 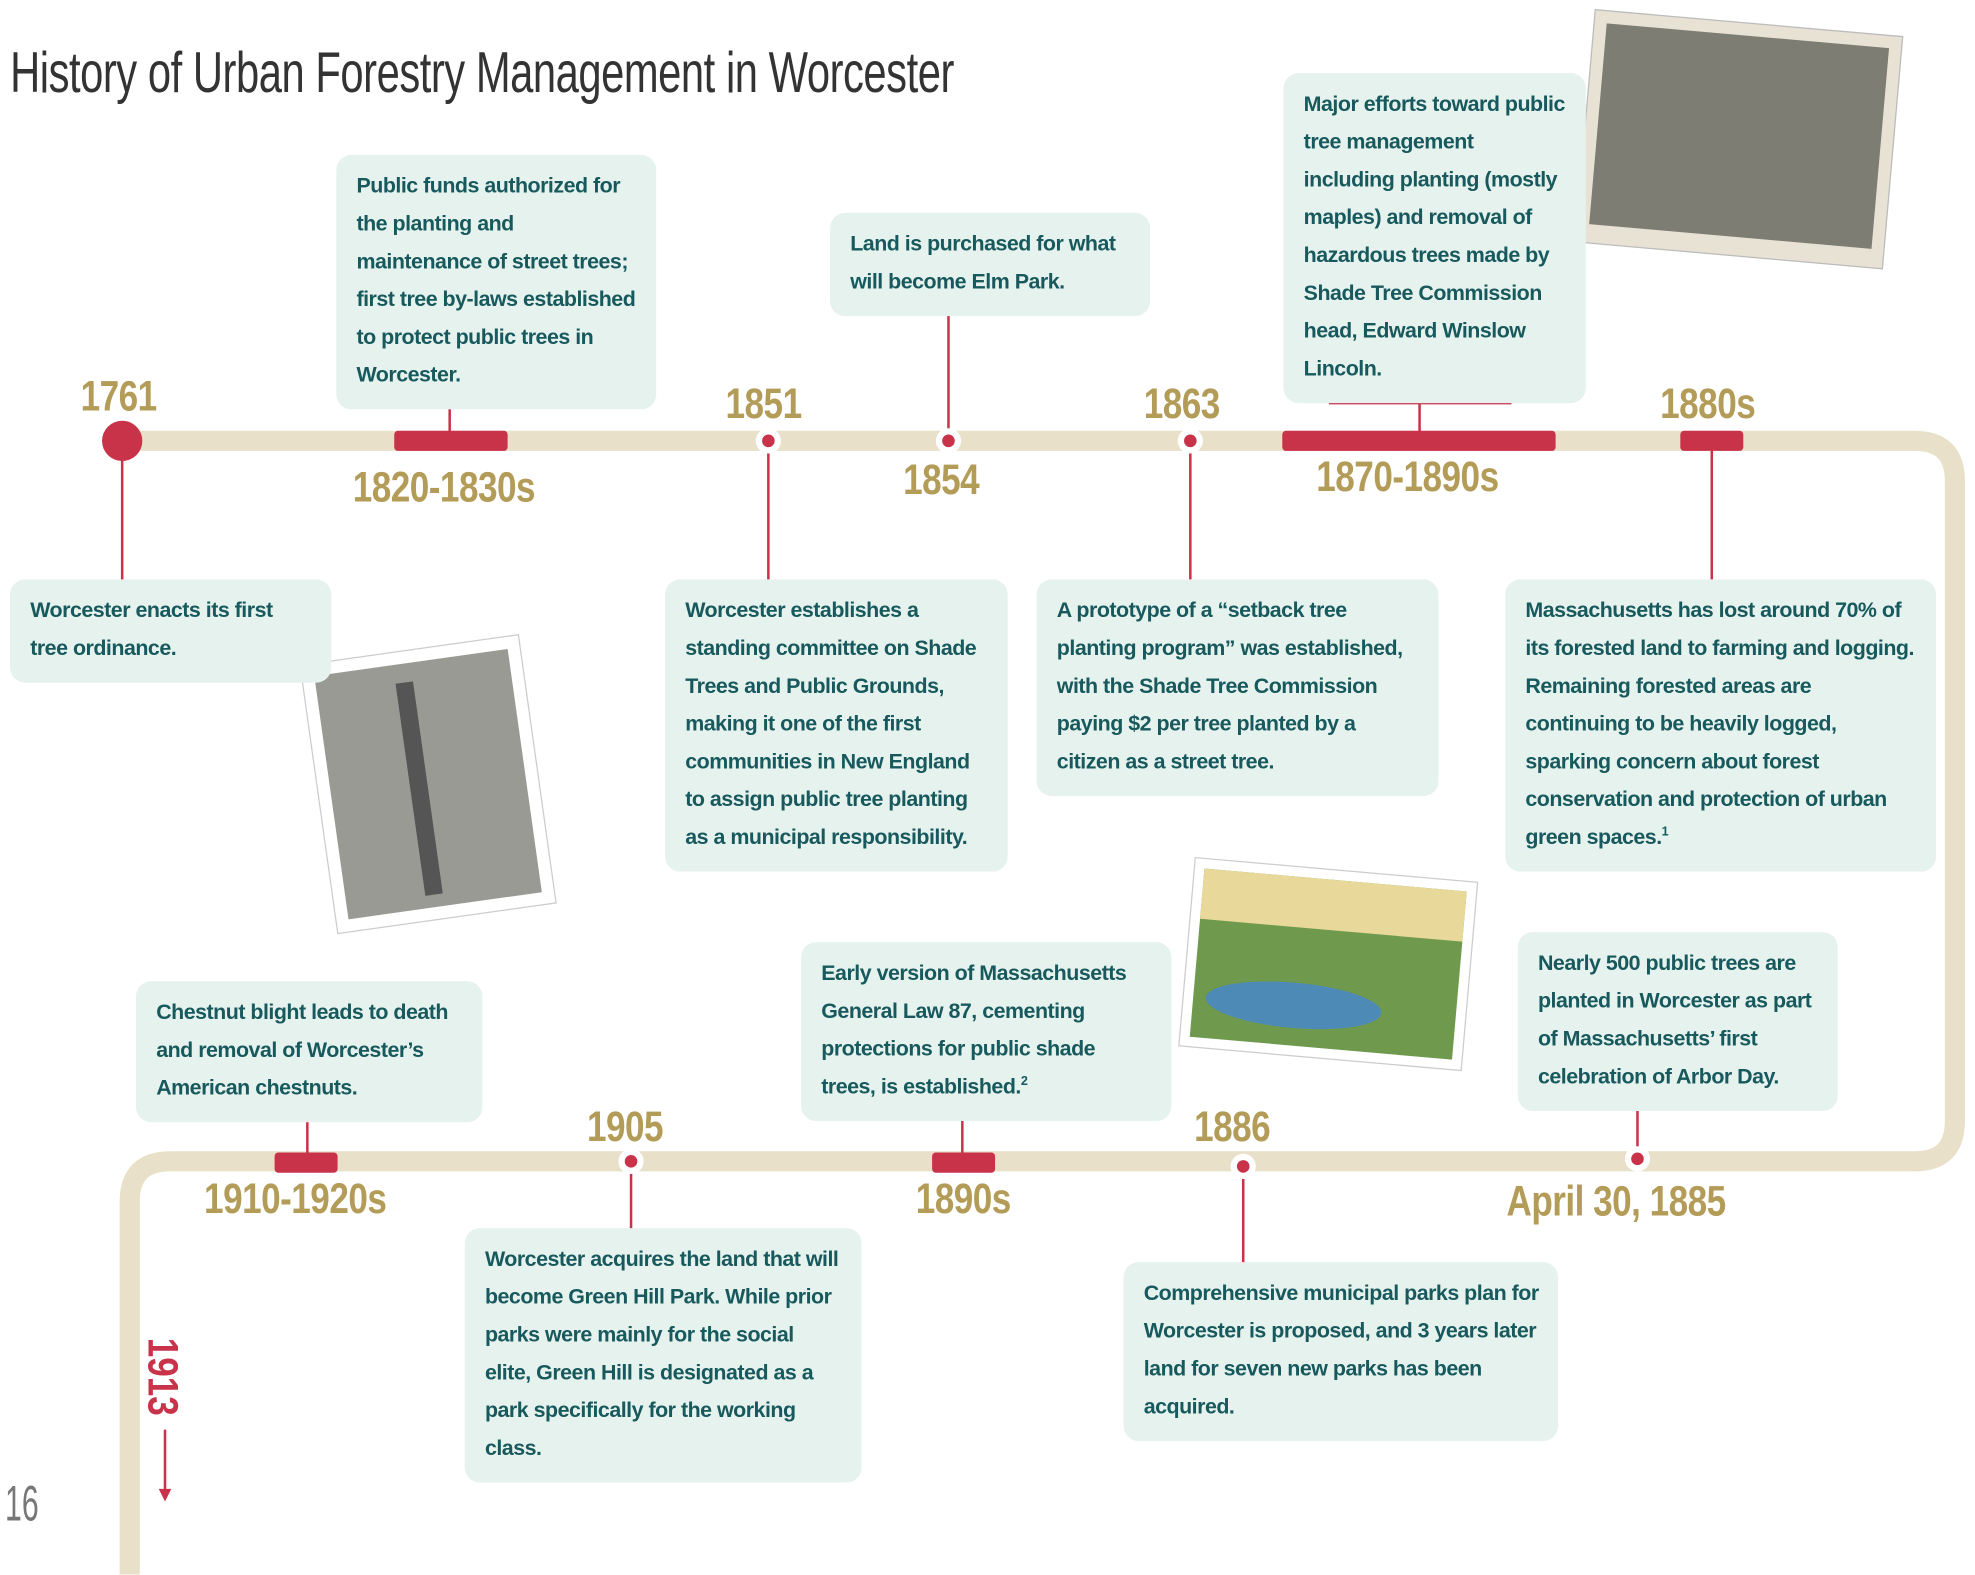 I want to click on event-date: 1761, so click(x=119, y=396).